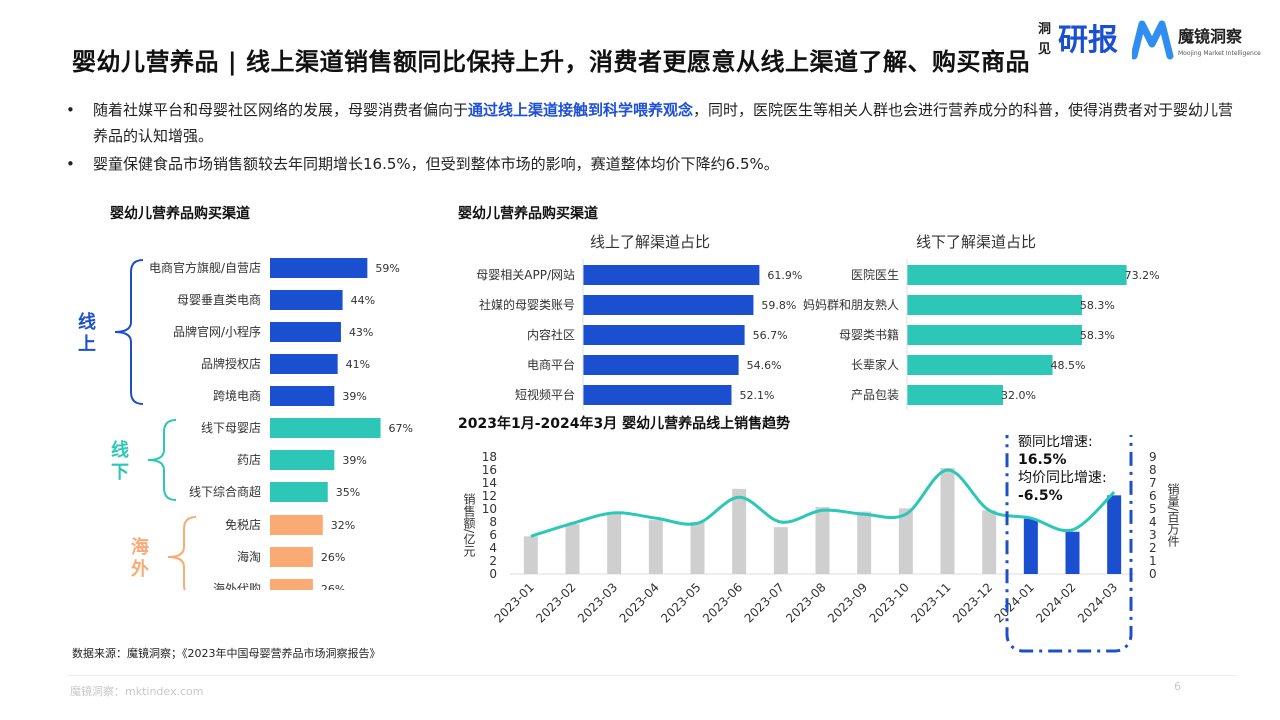  What do you see at coordinates (1142, 275) in the screenshot?
I see `learn-value-label: 73.2%` at bounding box center [1142, 275].